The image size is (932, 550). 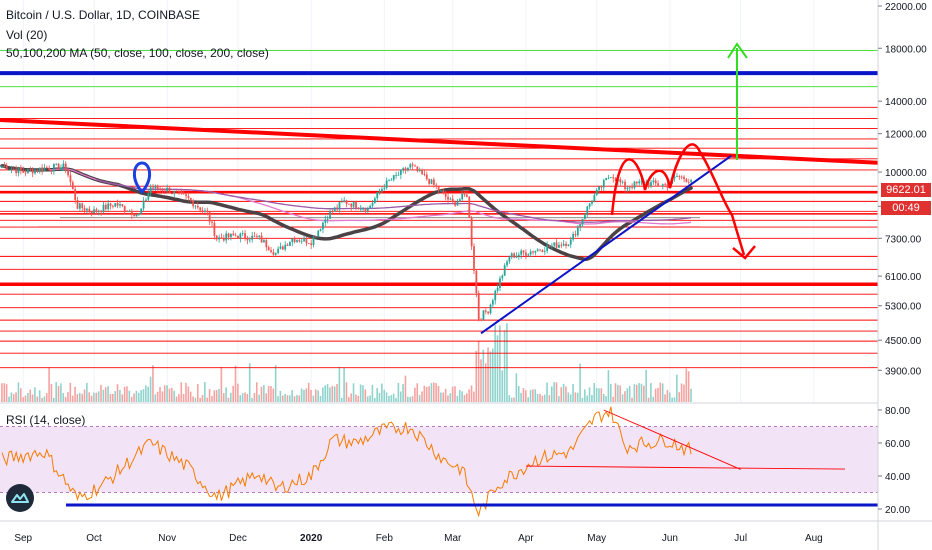 I want to click on y-tick-label: 4500.00, so click(x=903, y=341).